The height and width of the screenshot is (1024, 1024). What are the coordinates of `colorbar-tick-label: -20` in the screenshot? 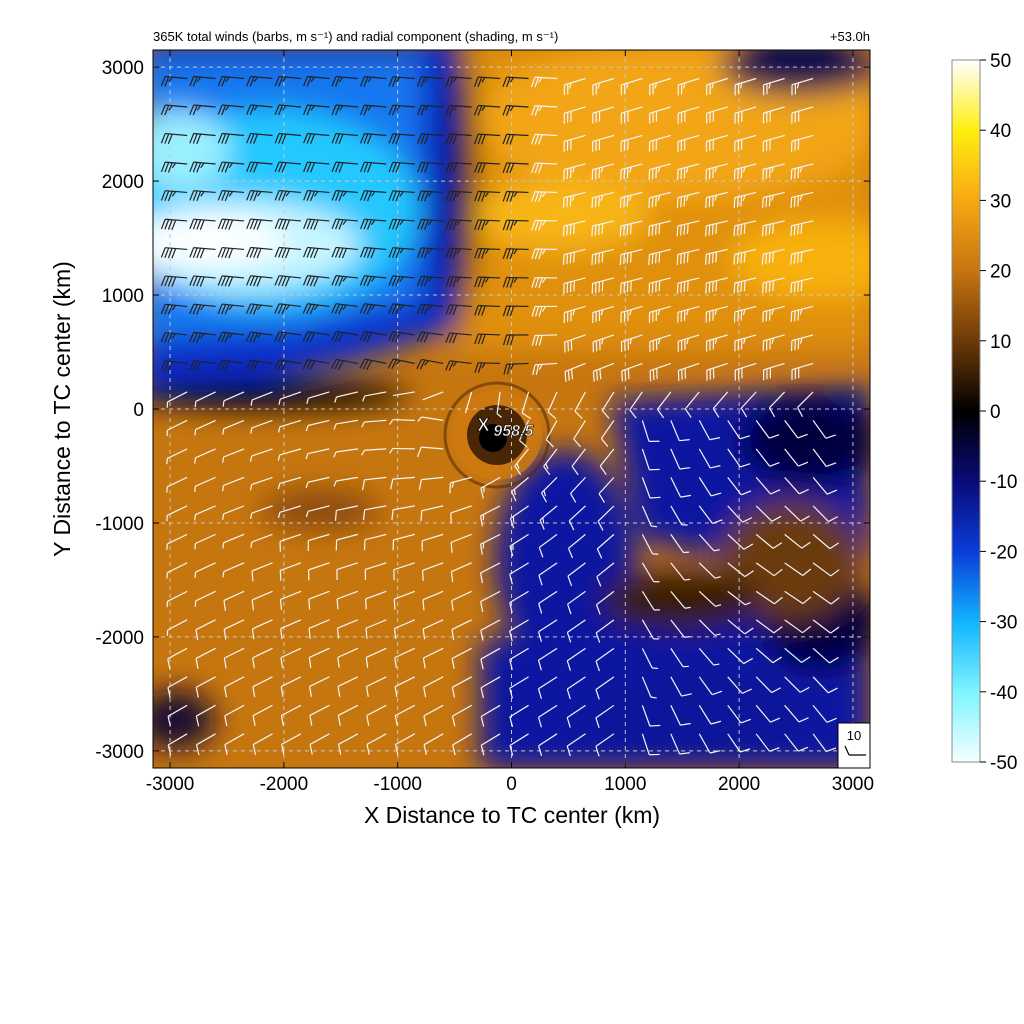 It's located at (1003, 552).